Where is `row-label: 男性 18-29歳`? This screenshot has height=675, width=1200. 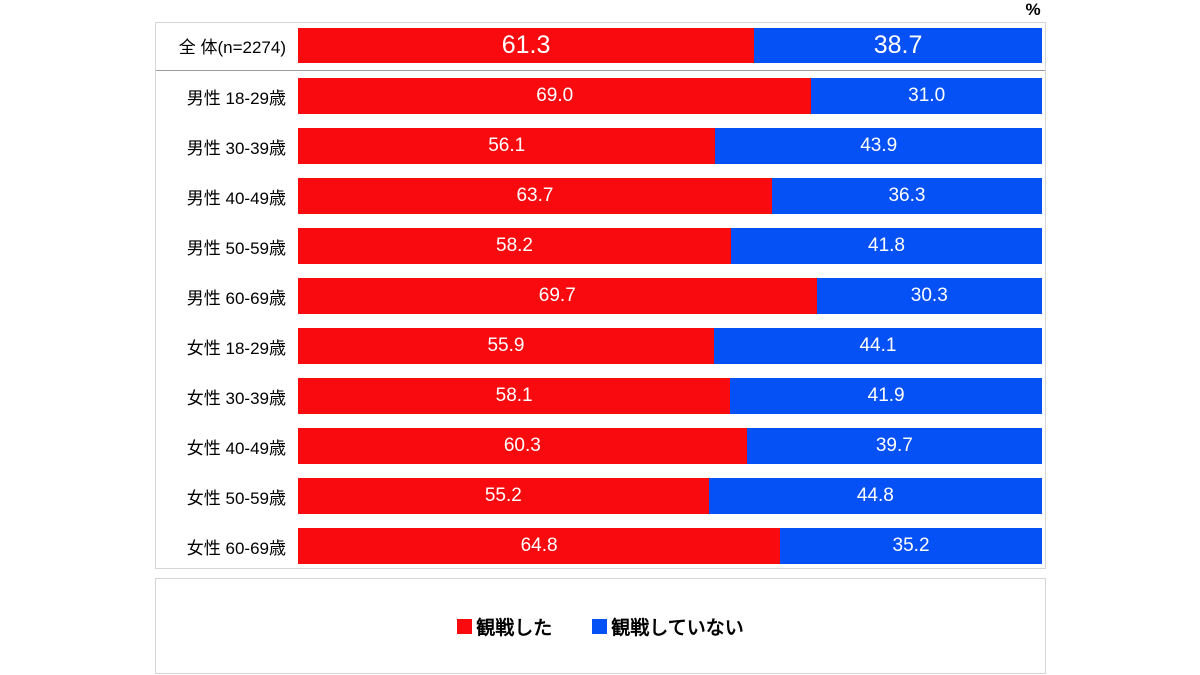 row-label: 男性 18-29歳 is located at coordinates (236, 98).